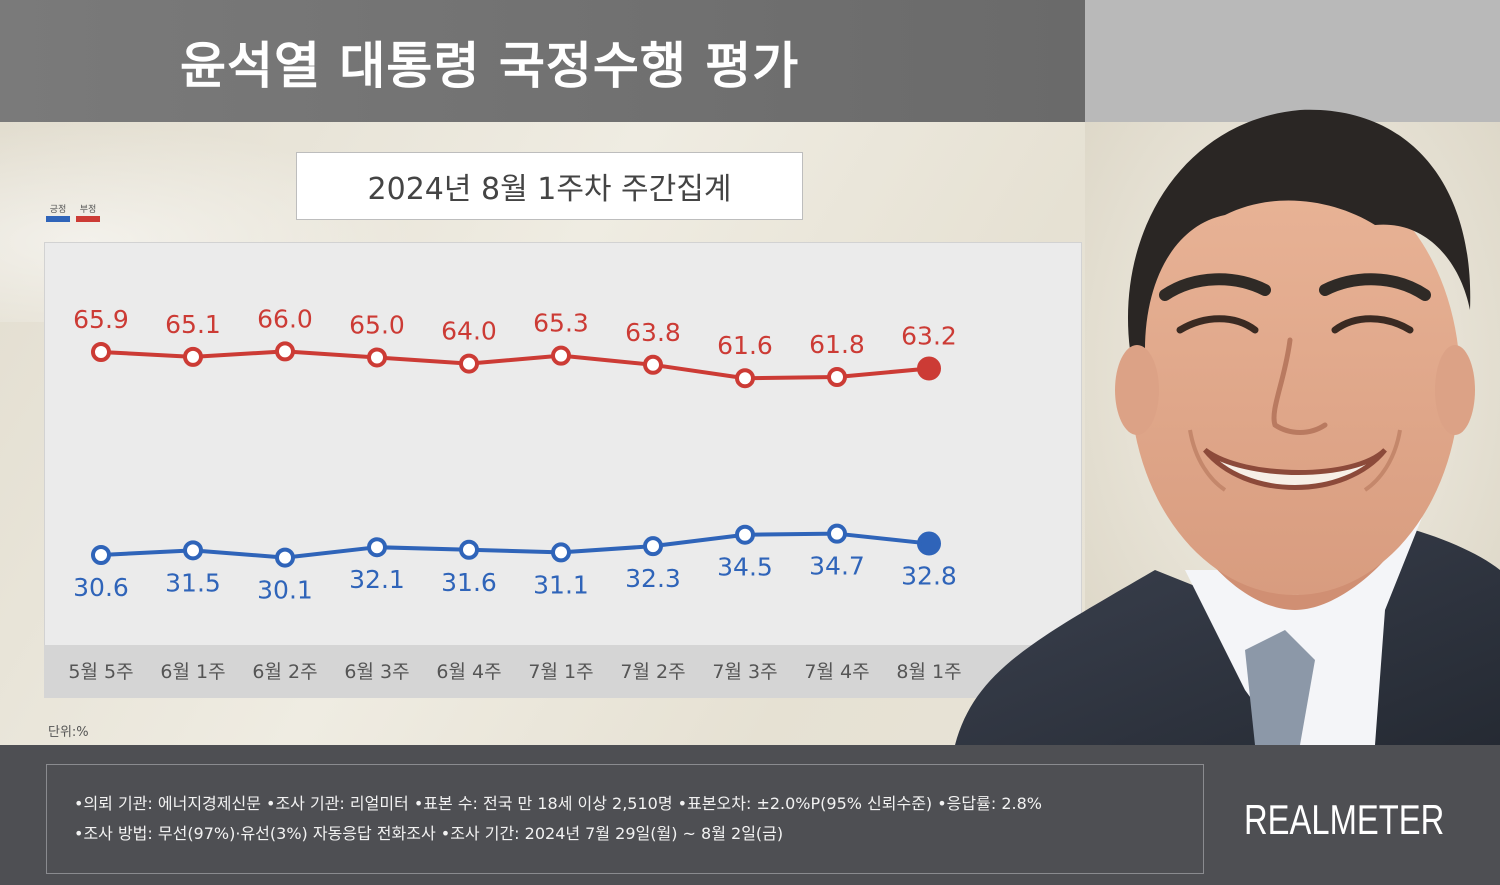 This screenshot has height=885, width=1500. Describe the element at coordinates (744, 672) in the screenshot. I see `x-tick-label: 7월 3주` at that location.